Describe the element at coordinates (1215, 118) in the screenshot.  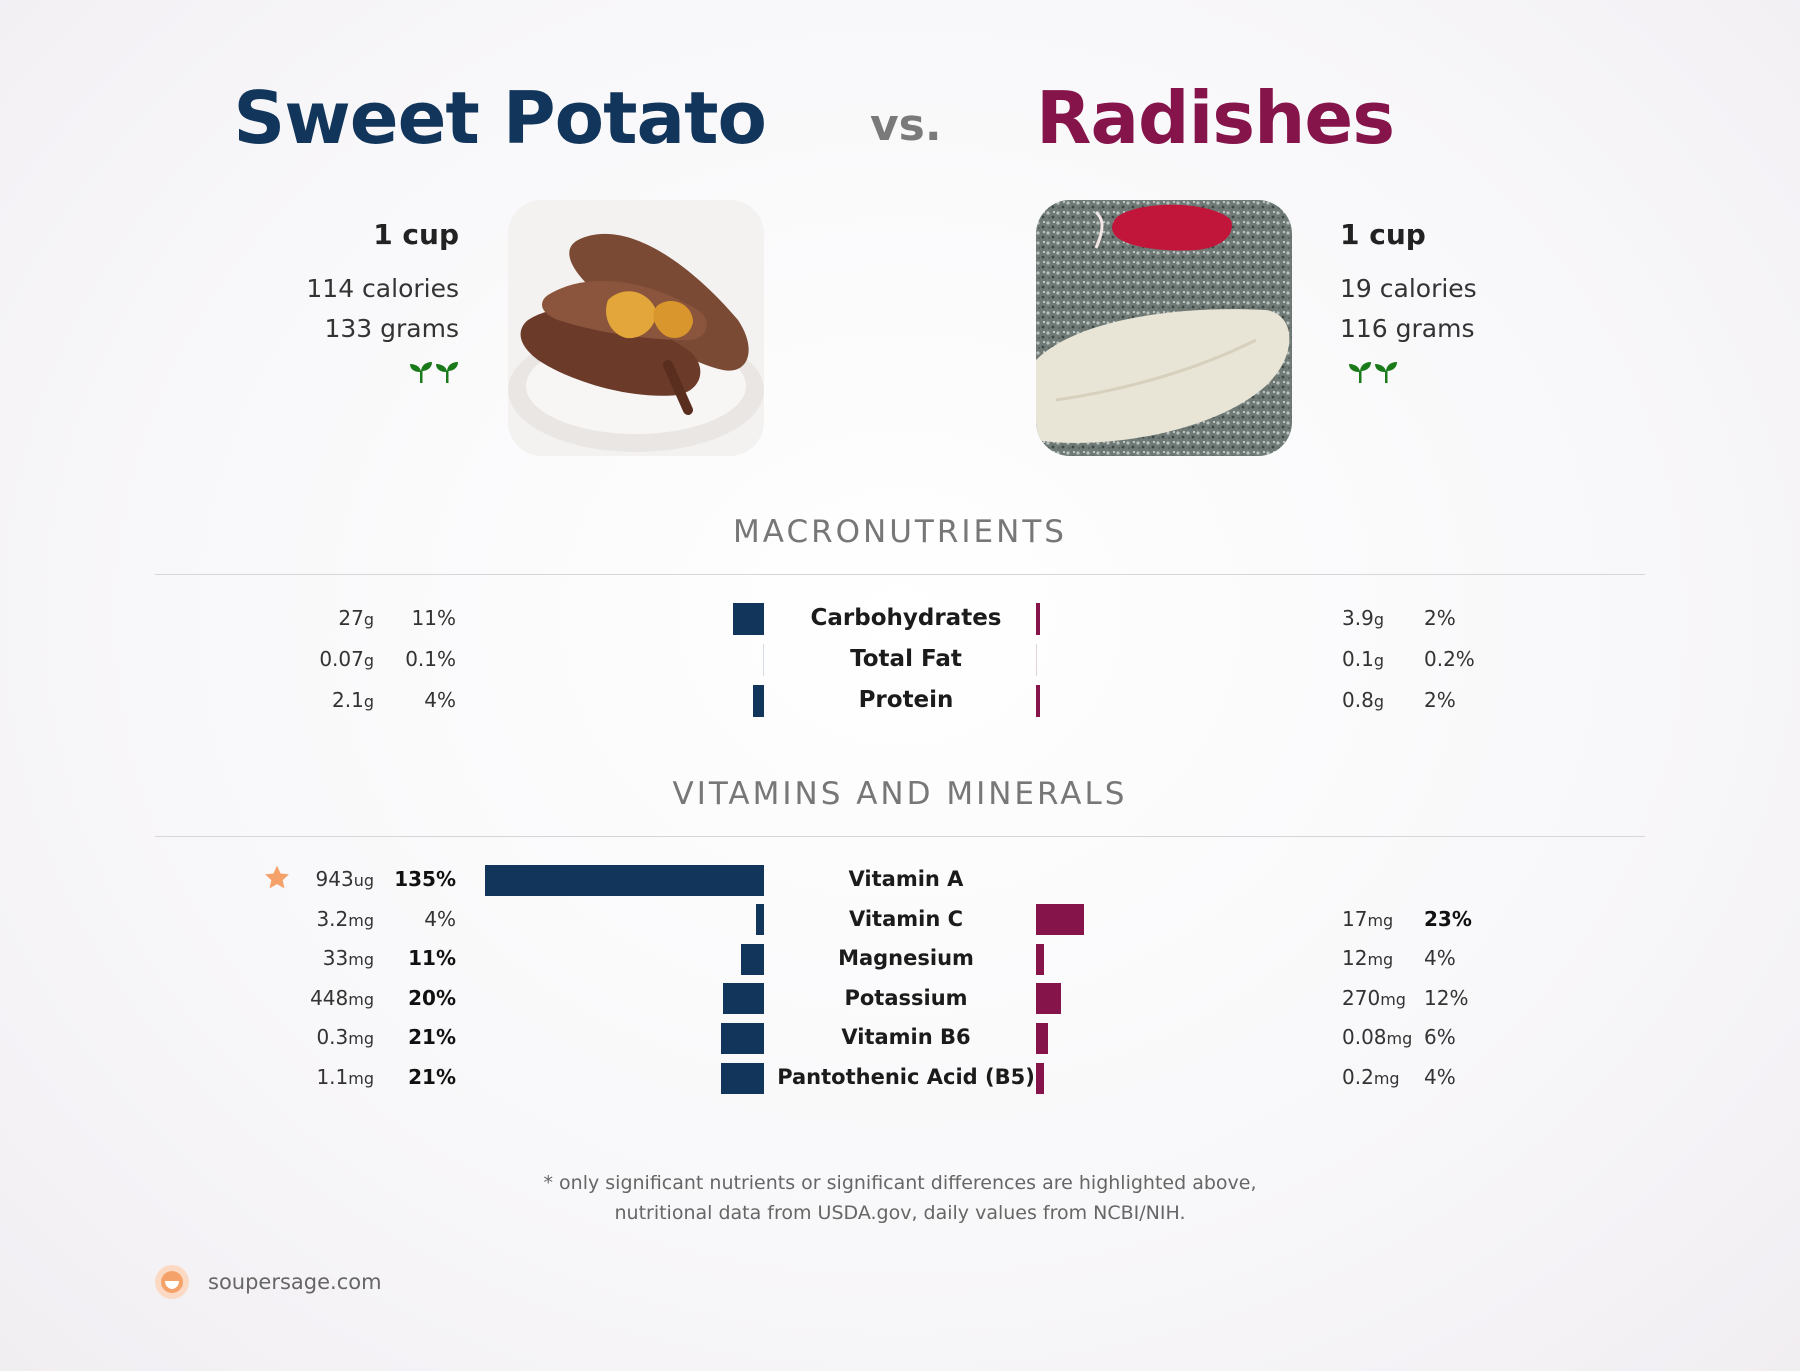
I see `food-right-title: Radishes` at that location.